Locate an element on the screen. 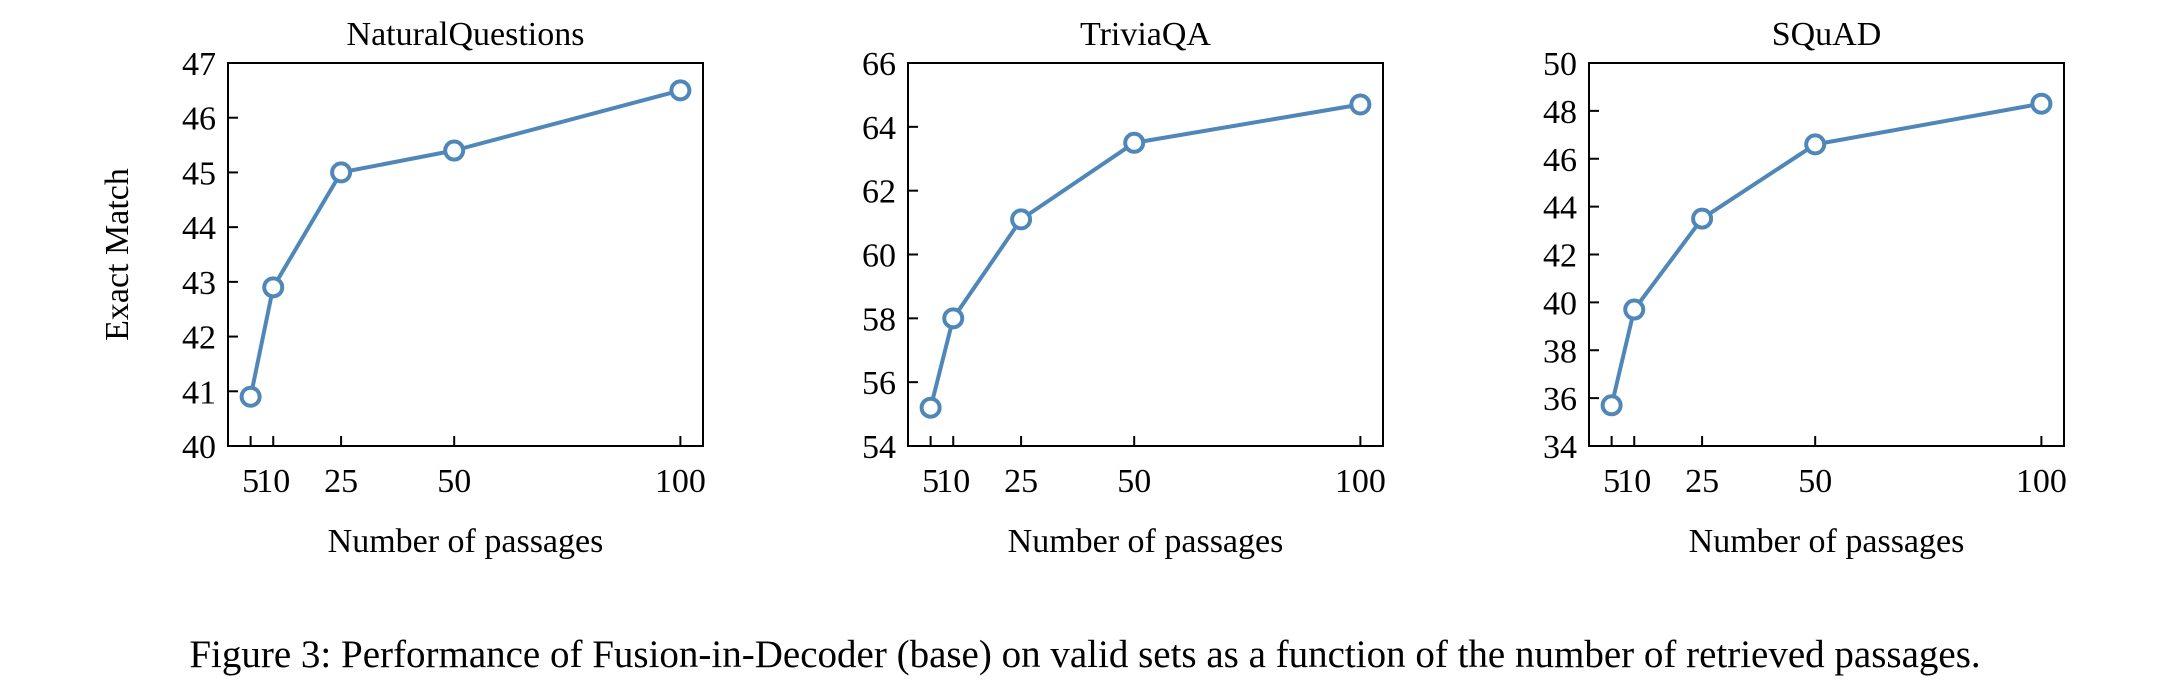 Image resolution: width=2170 pixels, height=692 pixels. y-tick-label: 66 is located at coordinates (879, 64).